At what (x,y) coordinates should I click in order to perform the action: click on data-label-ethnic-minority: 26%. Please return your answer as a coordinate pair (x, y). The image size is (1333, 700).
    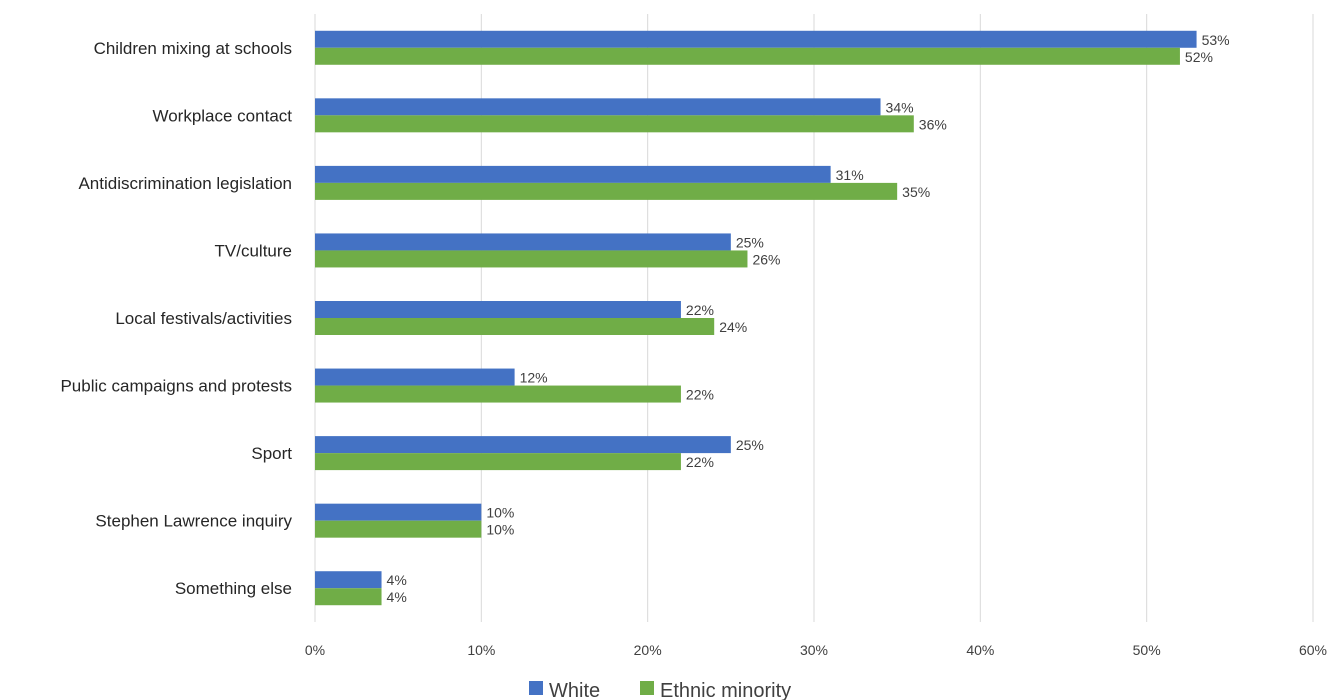
    Looking at the image, I should click on (766, 259).